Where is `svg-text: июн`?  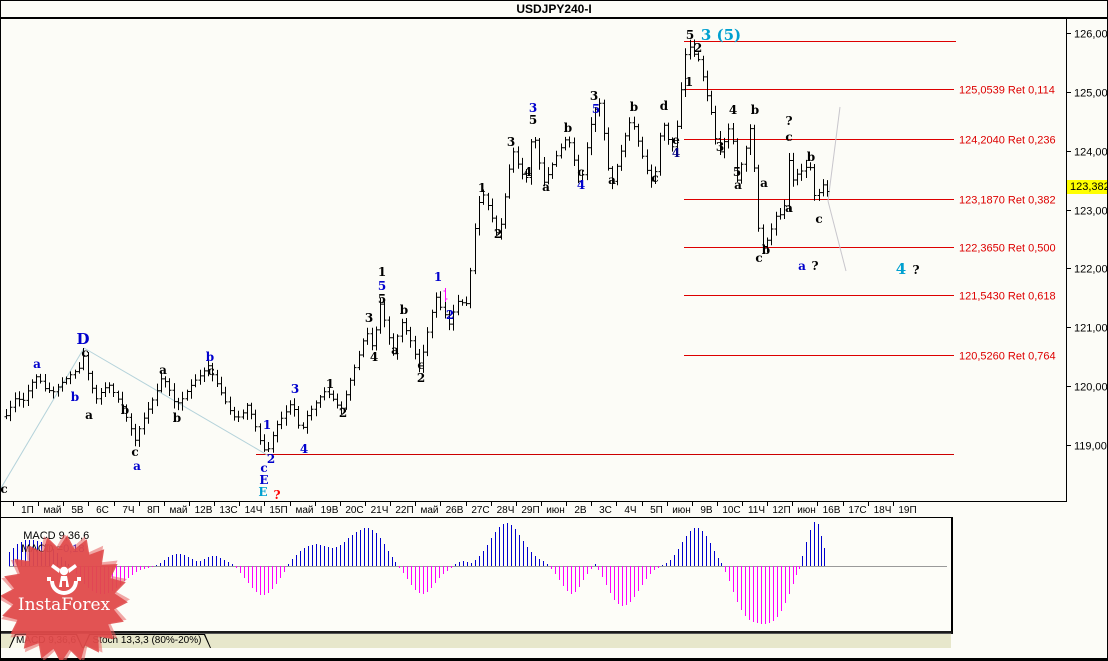 svg-text: июн is located at coordinates (555, 510).